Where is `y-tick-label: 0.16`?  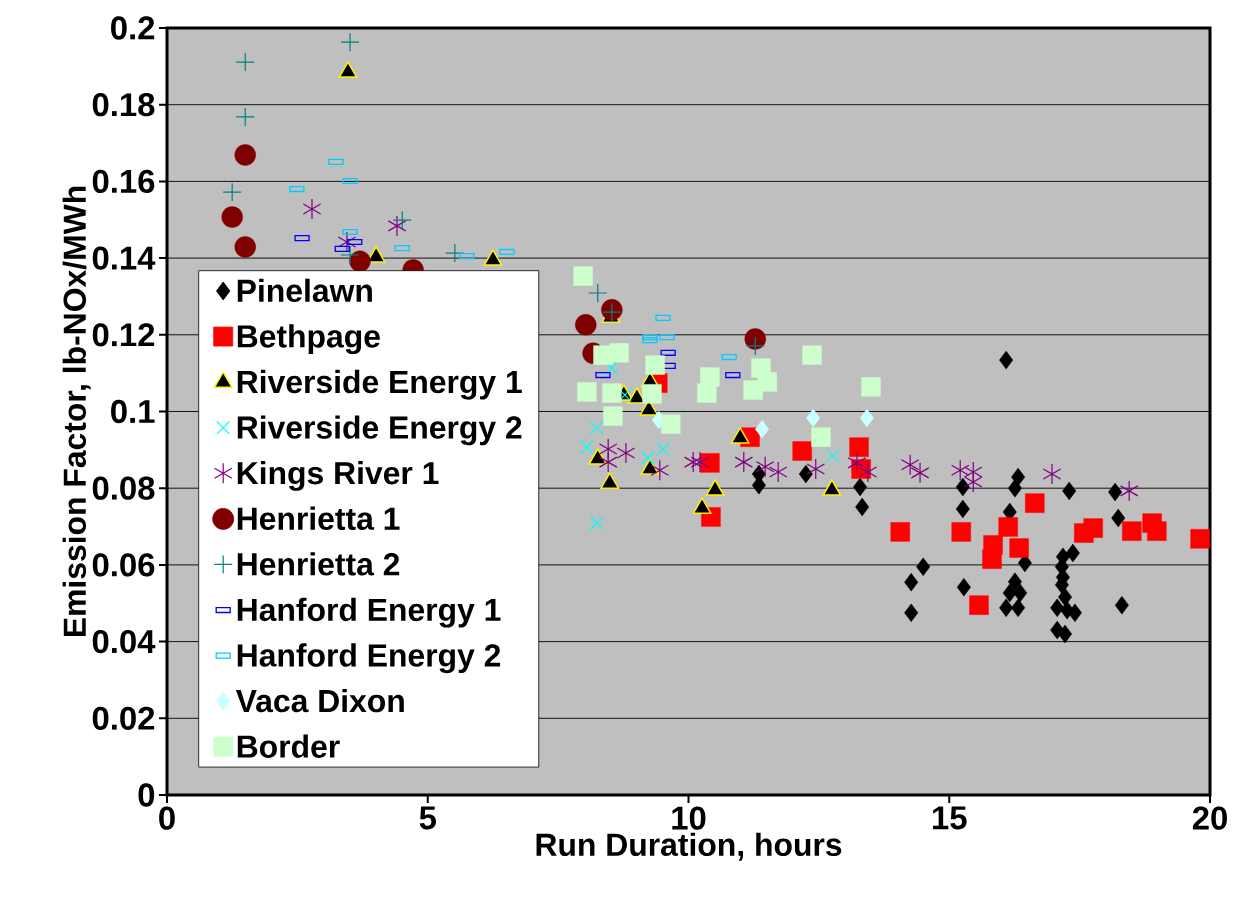
y-tick-label: 0.16 is located at coordinates (123, 181).